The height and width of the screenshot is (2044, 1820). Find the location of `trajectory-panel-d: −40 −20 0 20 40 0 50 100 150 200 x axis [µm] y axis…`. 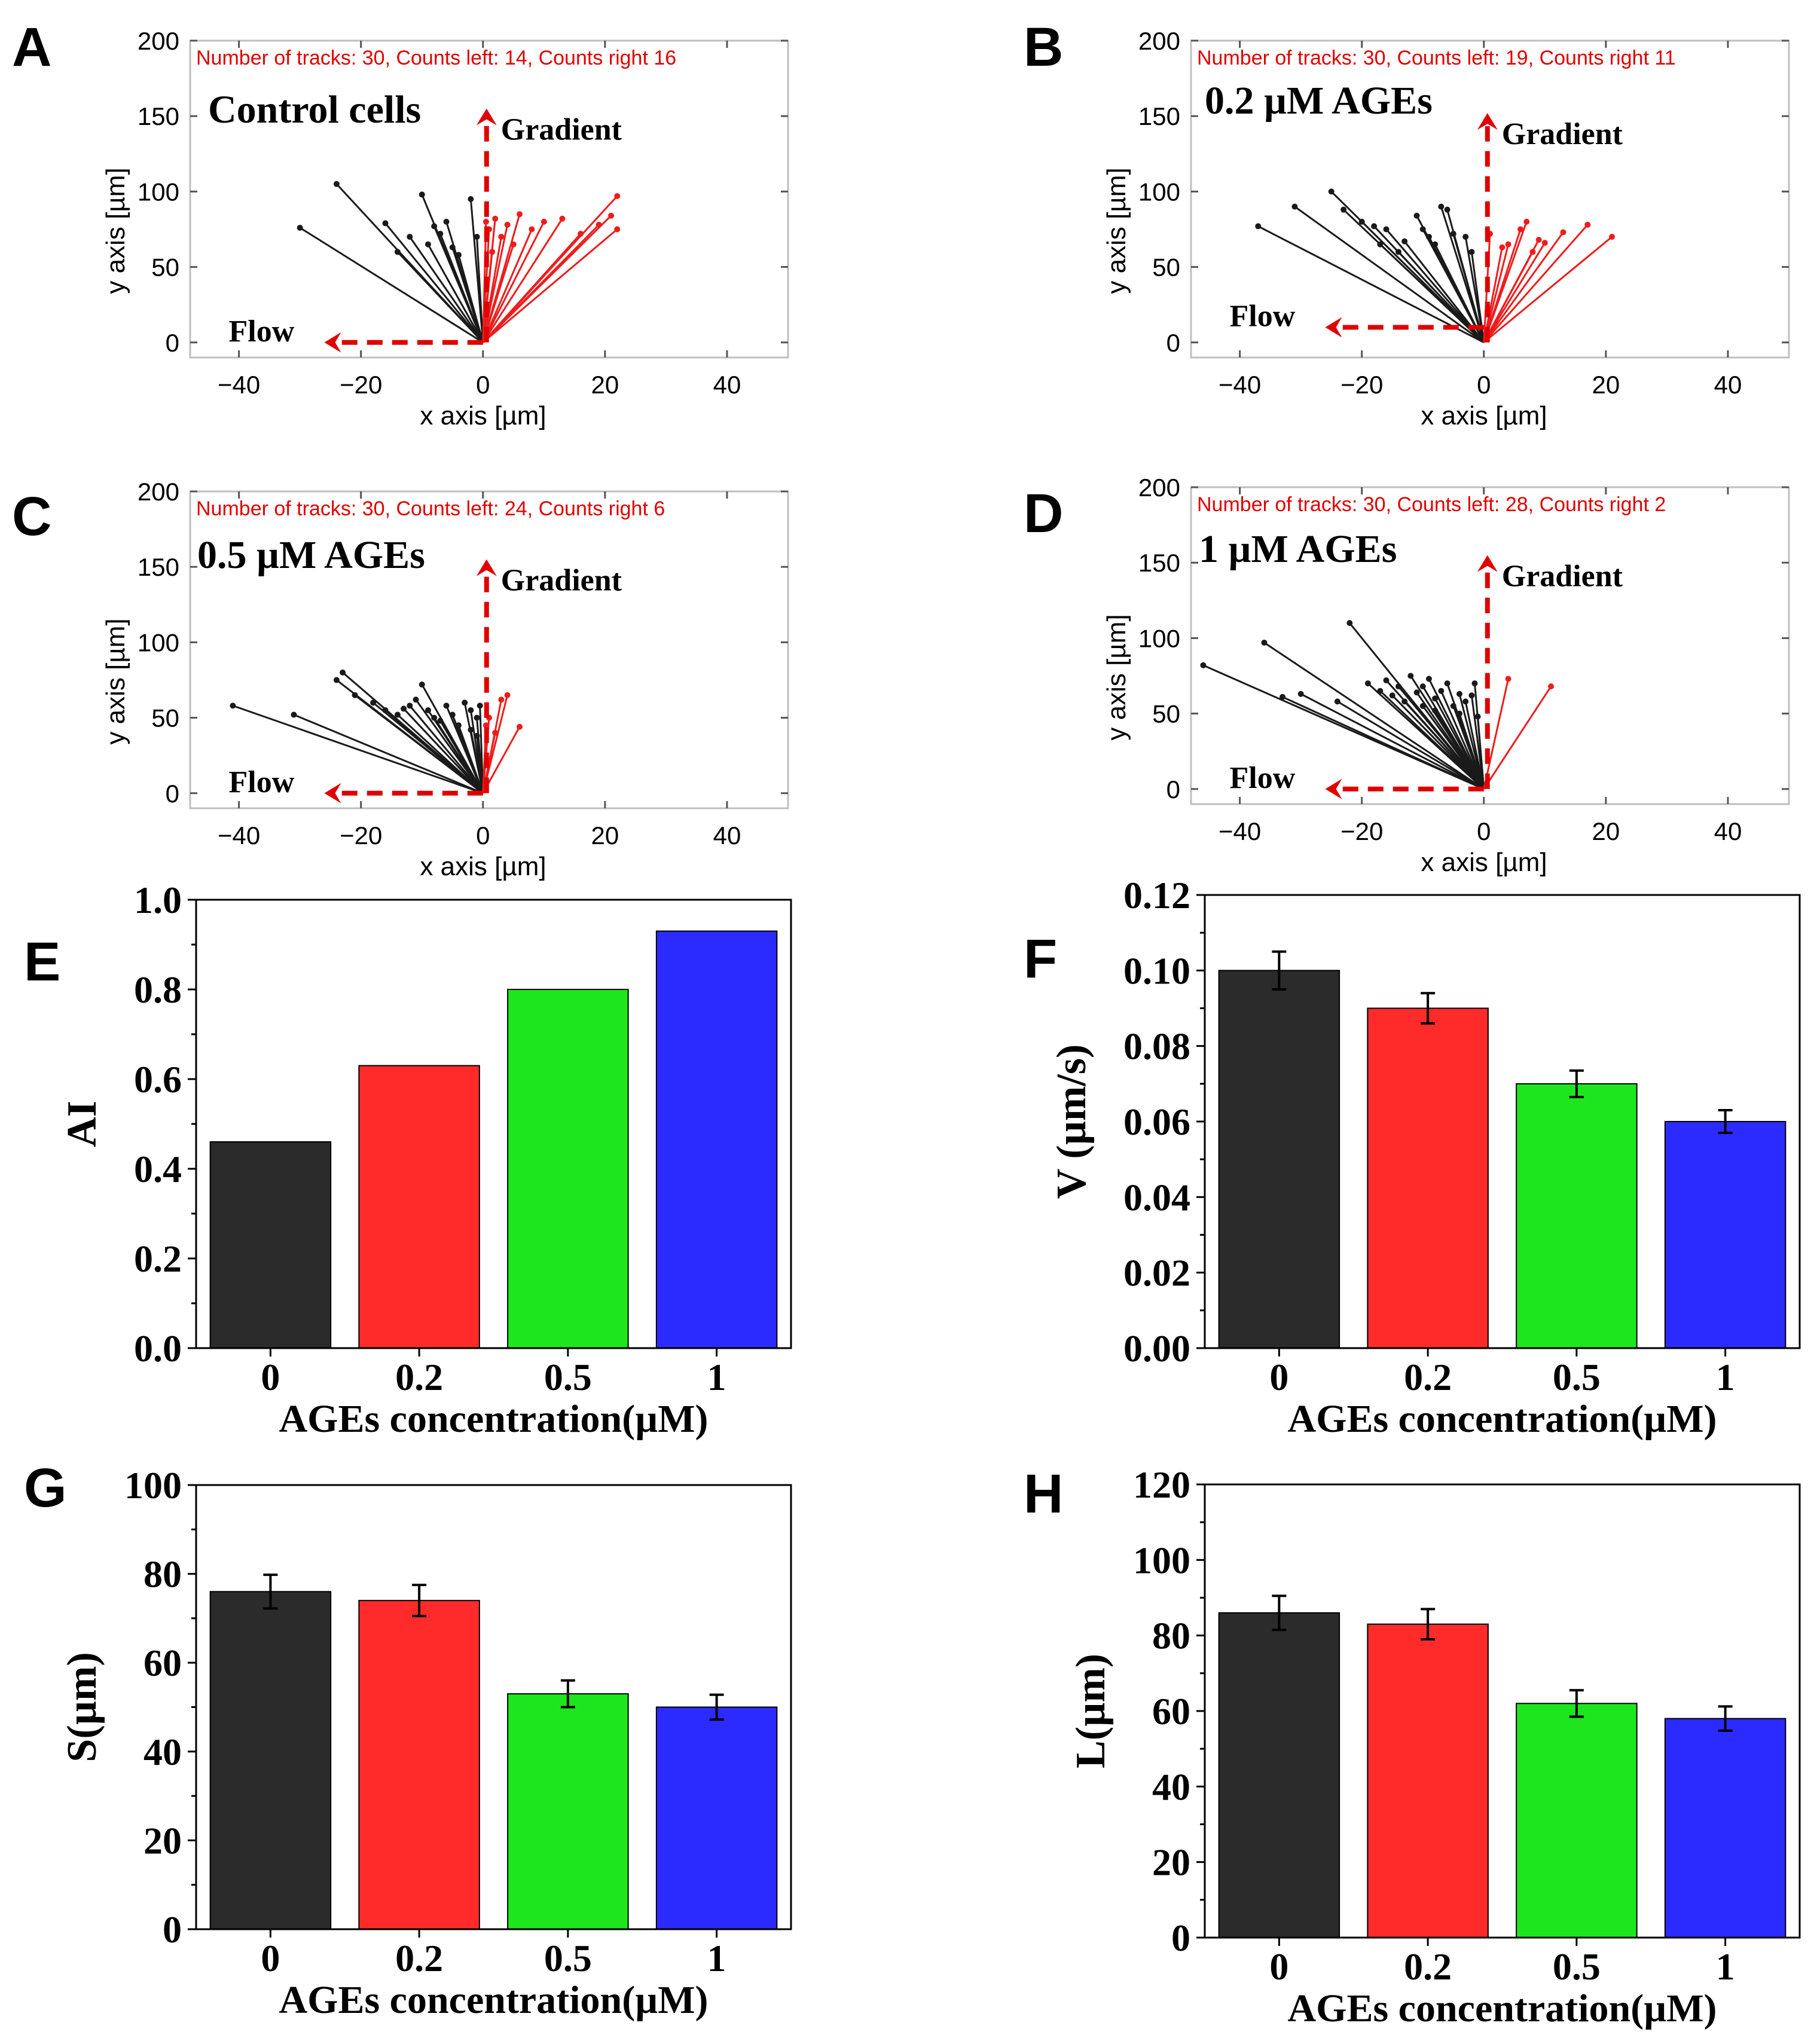

trajectory-panel-d: −40 −20 0 20 40 0 50 100 150 200 x axis [µm] y axis… is located at coordinates (1446, 675).